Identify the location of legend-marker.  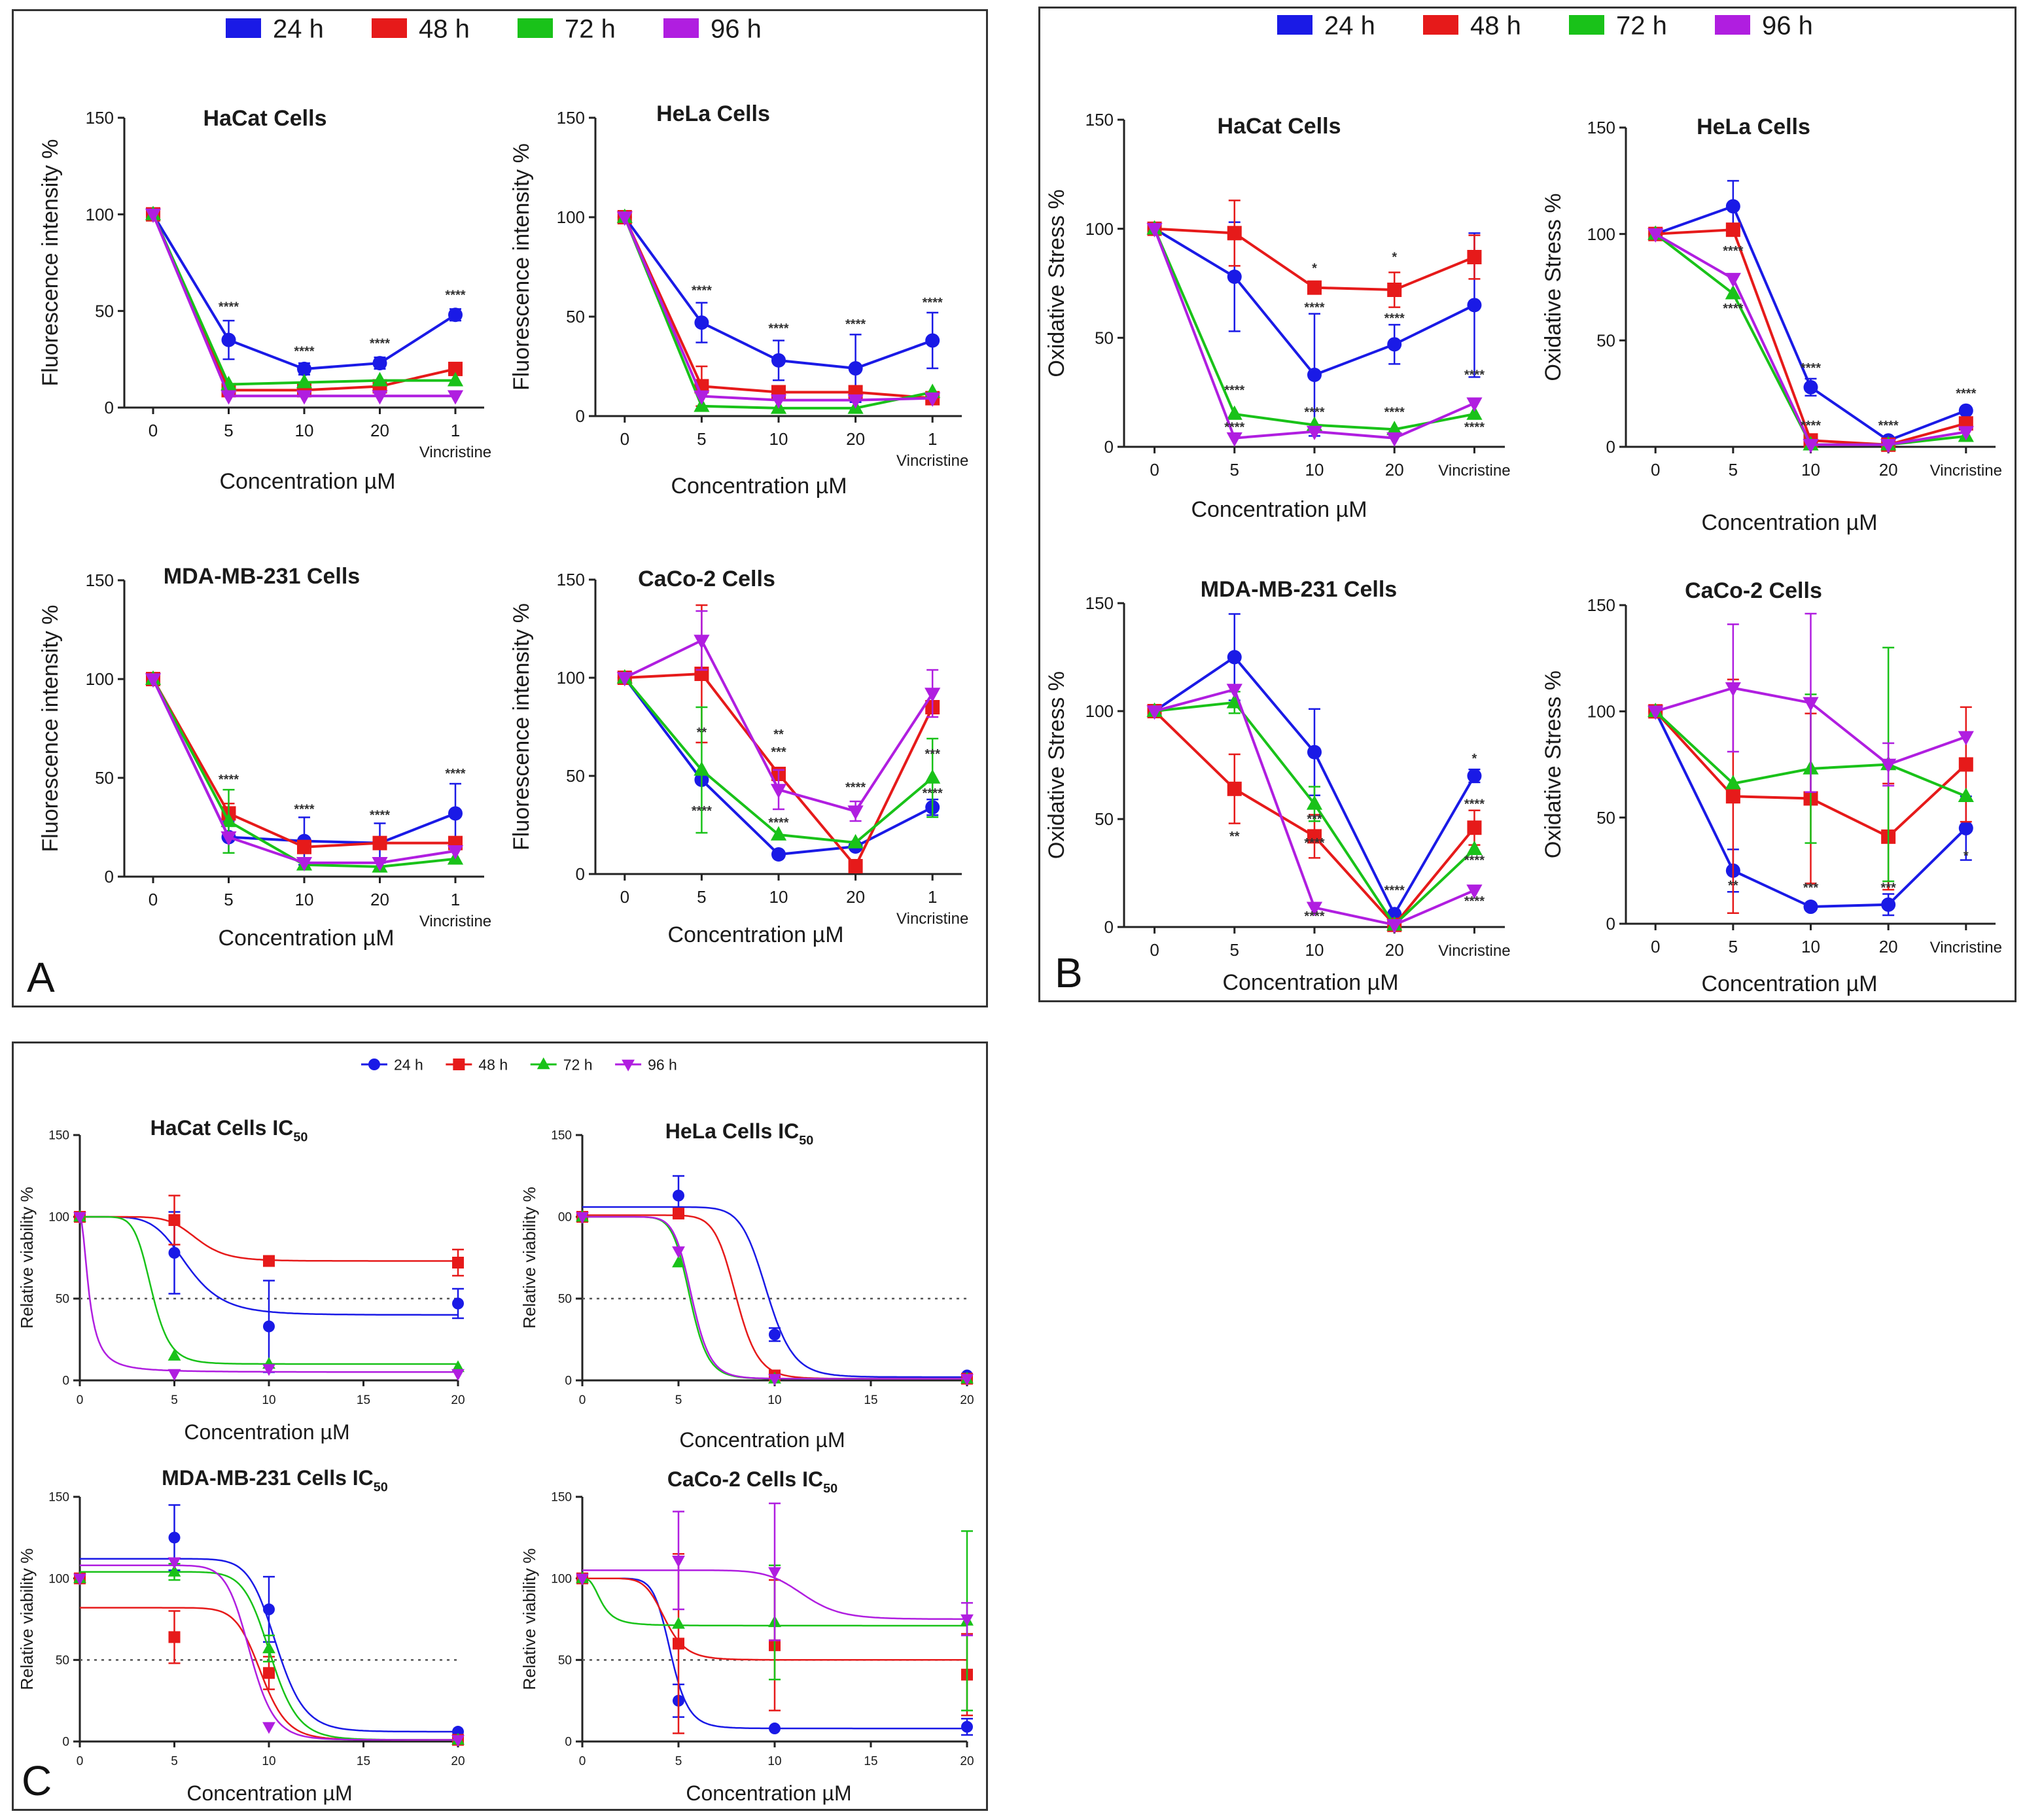
(459, 1064).